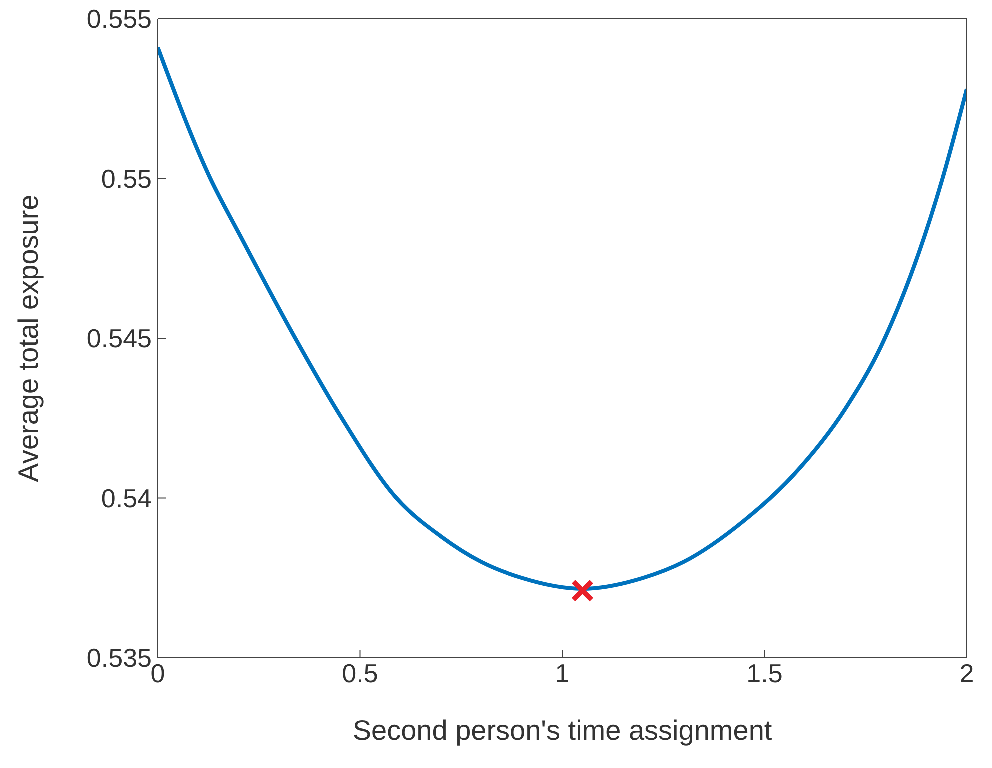 This screenshot has width=992, height=768. I want to click on x-tick-label: 0, so click(158, 673).